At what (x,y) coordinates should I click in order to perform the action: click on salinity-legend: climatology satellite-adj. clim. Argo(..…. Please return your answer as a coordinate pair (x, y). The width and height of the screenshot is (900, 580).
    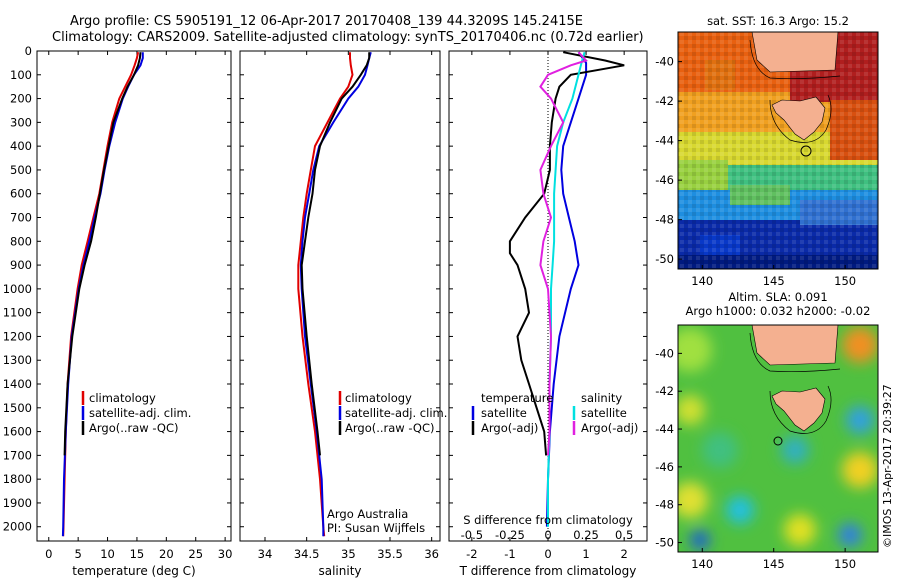
    Looking at the image, I should click on (387, 463).